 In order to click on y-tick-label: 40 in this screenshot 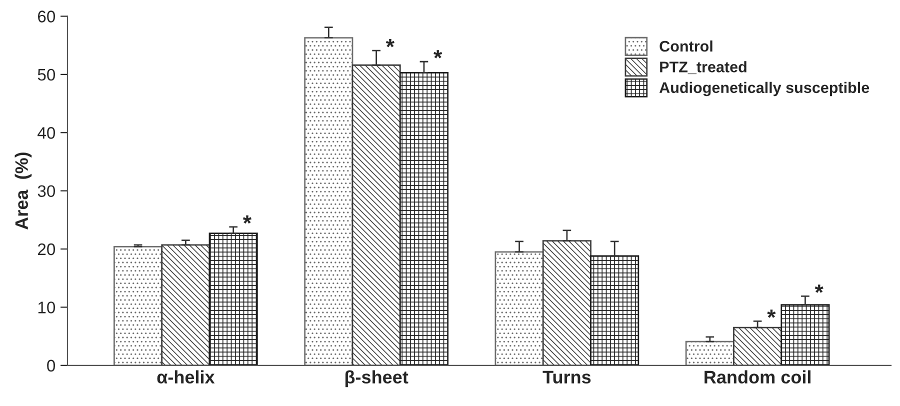, I will do `click(47, 133)`.